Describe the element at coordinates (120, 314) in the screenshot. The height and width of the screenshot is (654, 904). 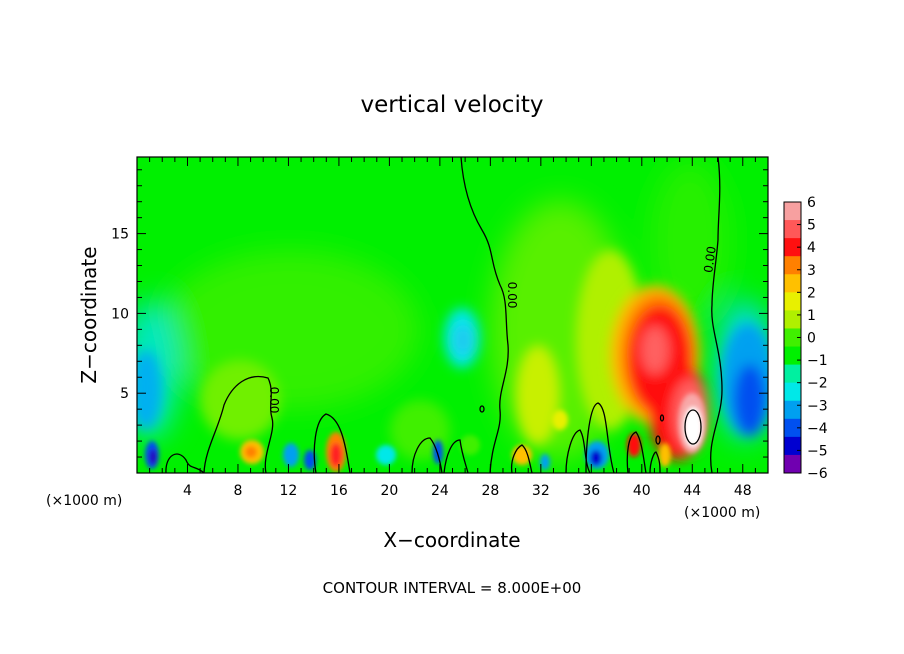
I see `y-tick-label: 10` at that location.